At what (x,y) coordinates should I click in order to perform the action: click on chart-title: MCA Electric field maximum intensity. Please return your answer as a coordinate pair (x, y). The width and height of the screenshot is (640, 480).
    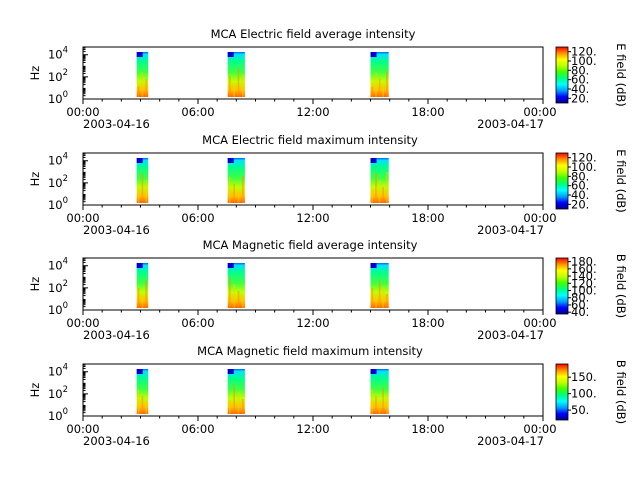
    Looking at the image, I should click on (310, 140).